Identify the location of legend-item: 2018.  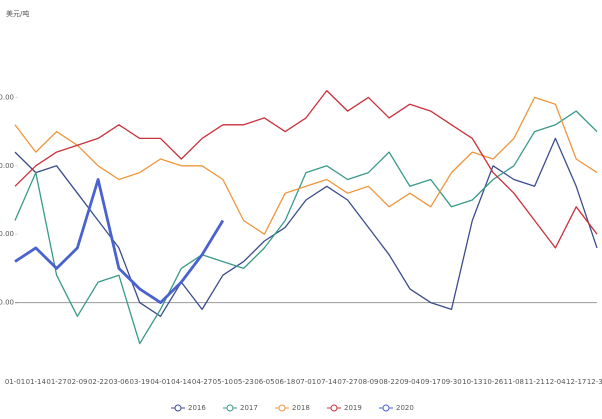
(292, 408).